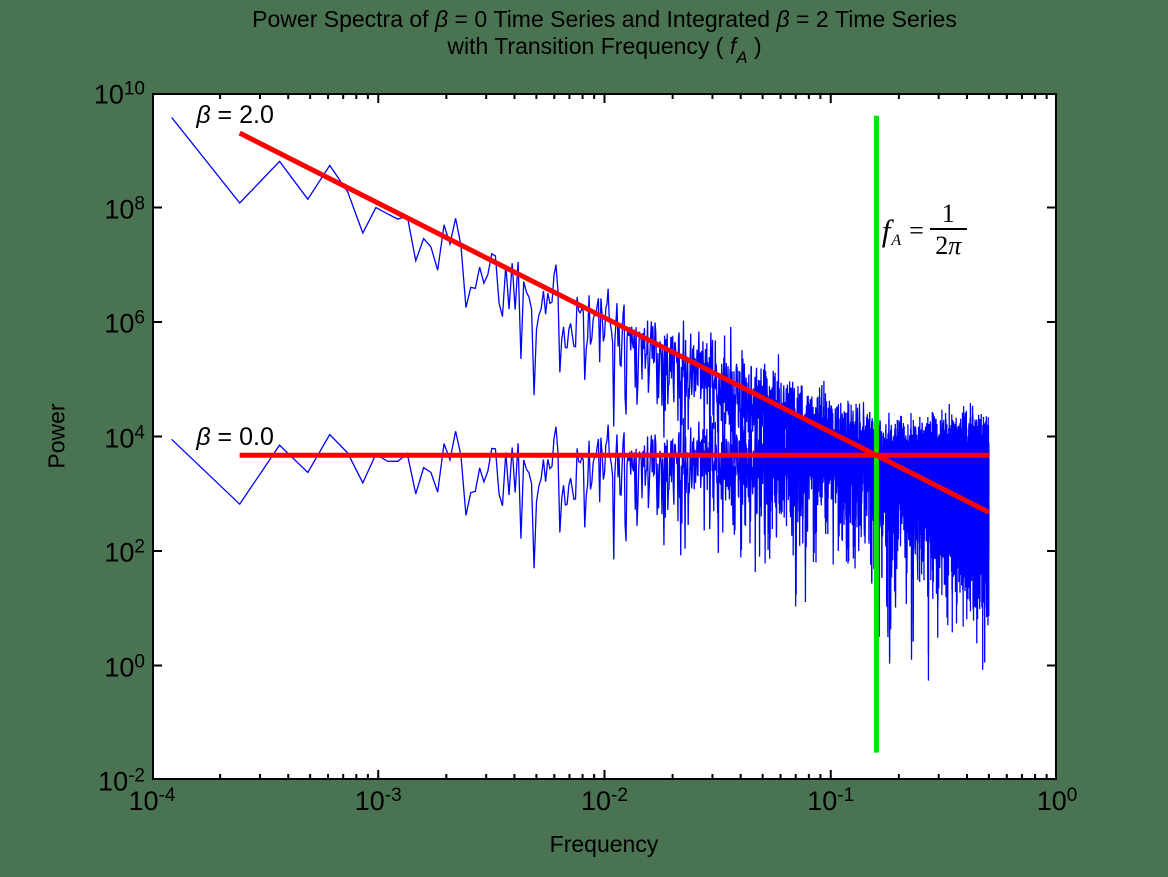 The width and height of the screenshot is (1168, 877). I want to click on title-f-variable: f, so click(733, 46).